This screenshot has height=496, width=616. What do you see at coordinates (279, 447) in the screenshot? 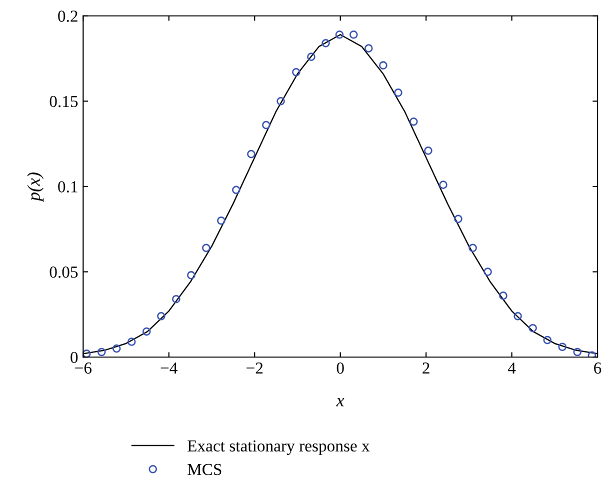
I see `legend-label: Exact stationary response x` at bounding box center [279, 447].